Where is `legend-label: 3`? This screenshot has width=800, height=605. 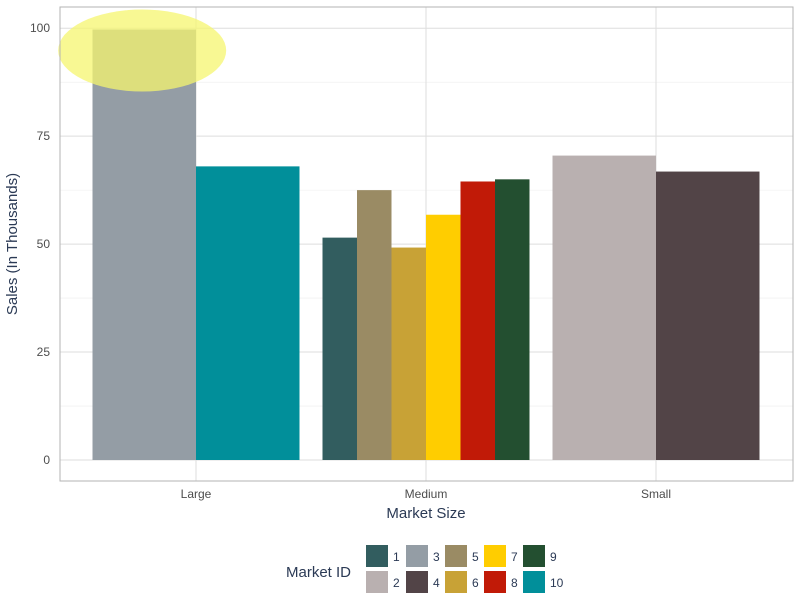 legend-label: 3 is located at coordinates (436, 557).